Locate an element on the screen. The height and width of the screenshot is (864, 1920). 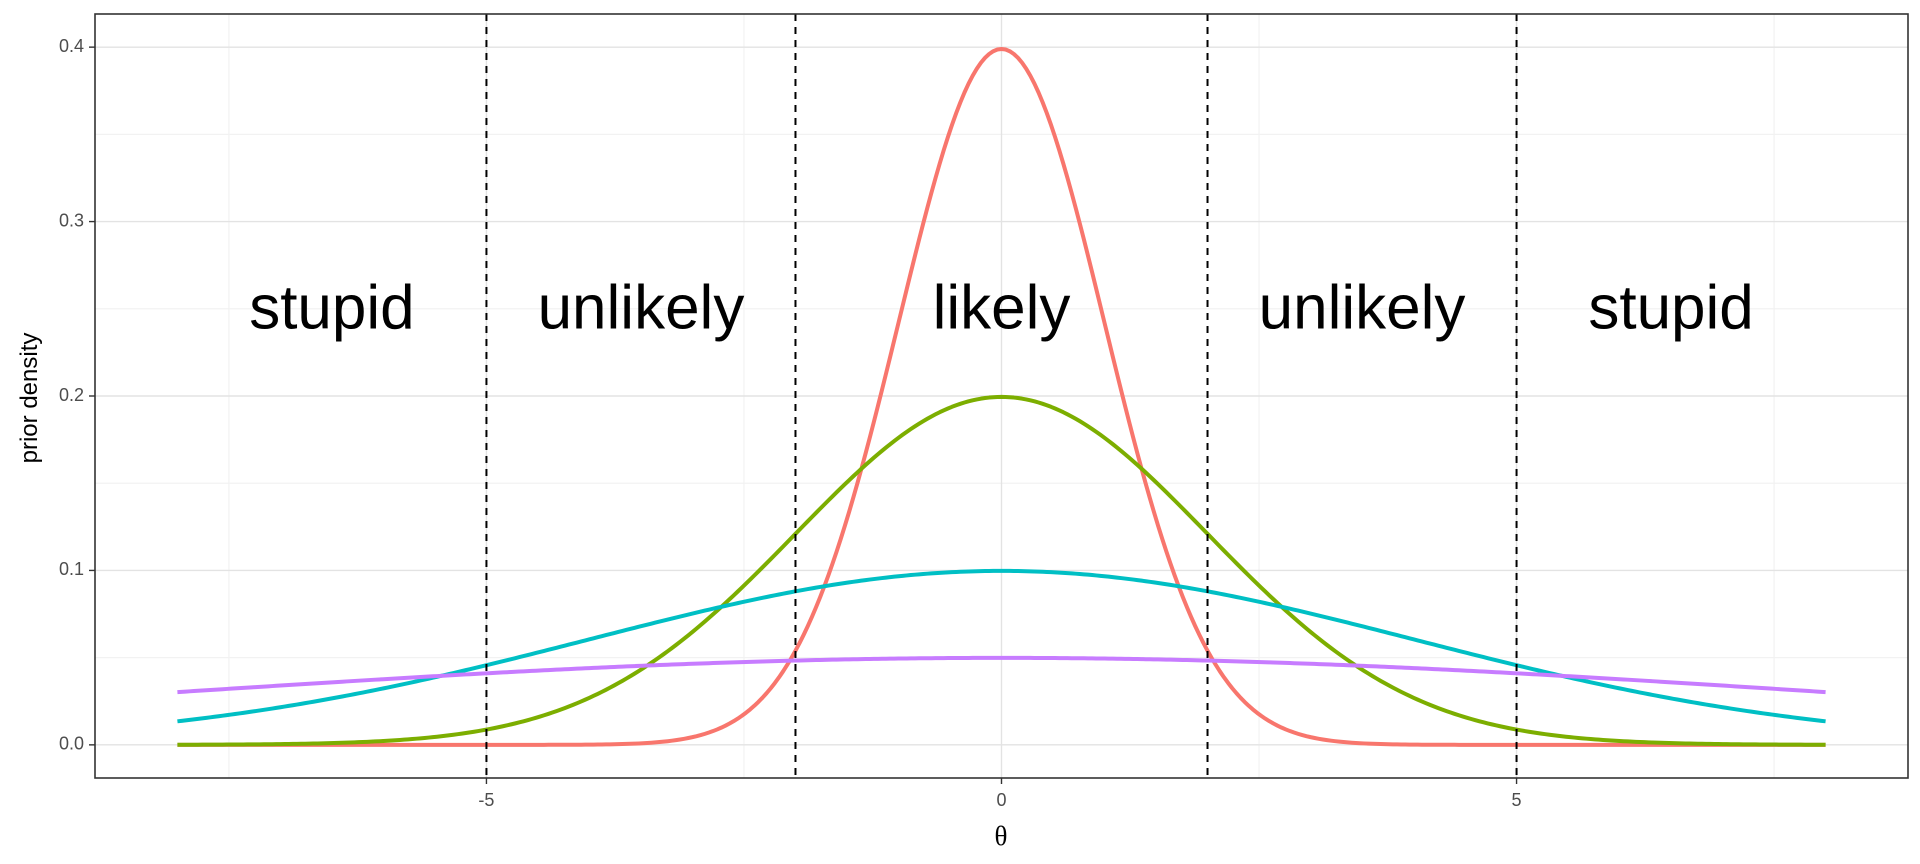
region-label: likely is located at coordinates (1002, 308).